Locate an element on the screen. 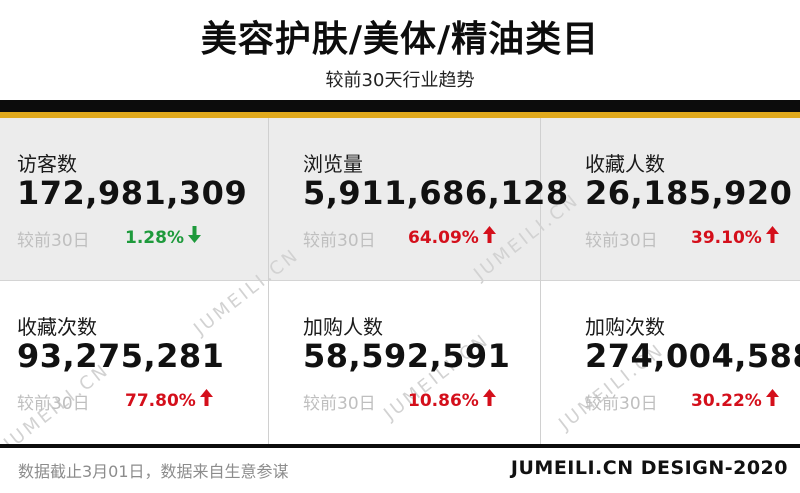 The image size is (800, 493). change-percent: 10.86% is located at coordinates (452, 400).